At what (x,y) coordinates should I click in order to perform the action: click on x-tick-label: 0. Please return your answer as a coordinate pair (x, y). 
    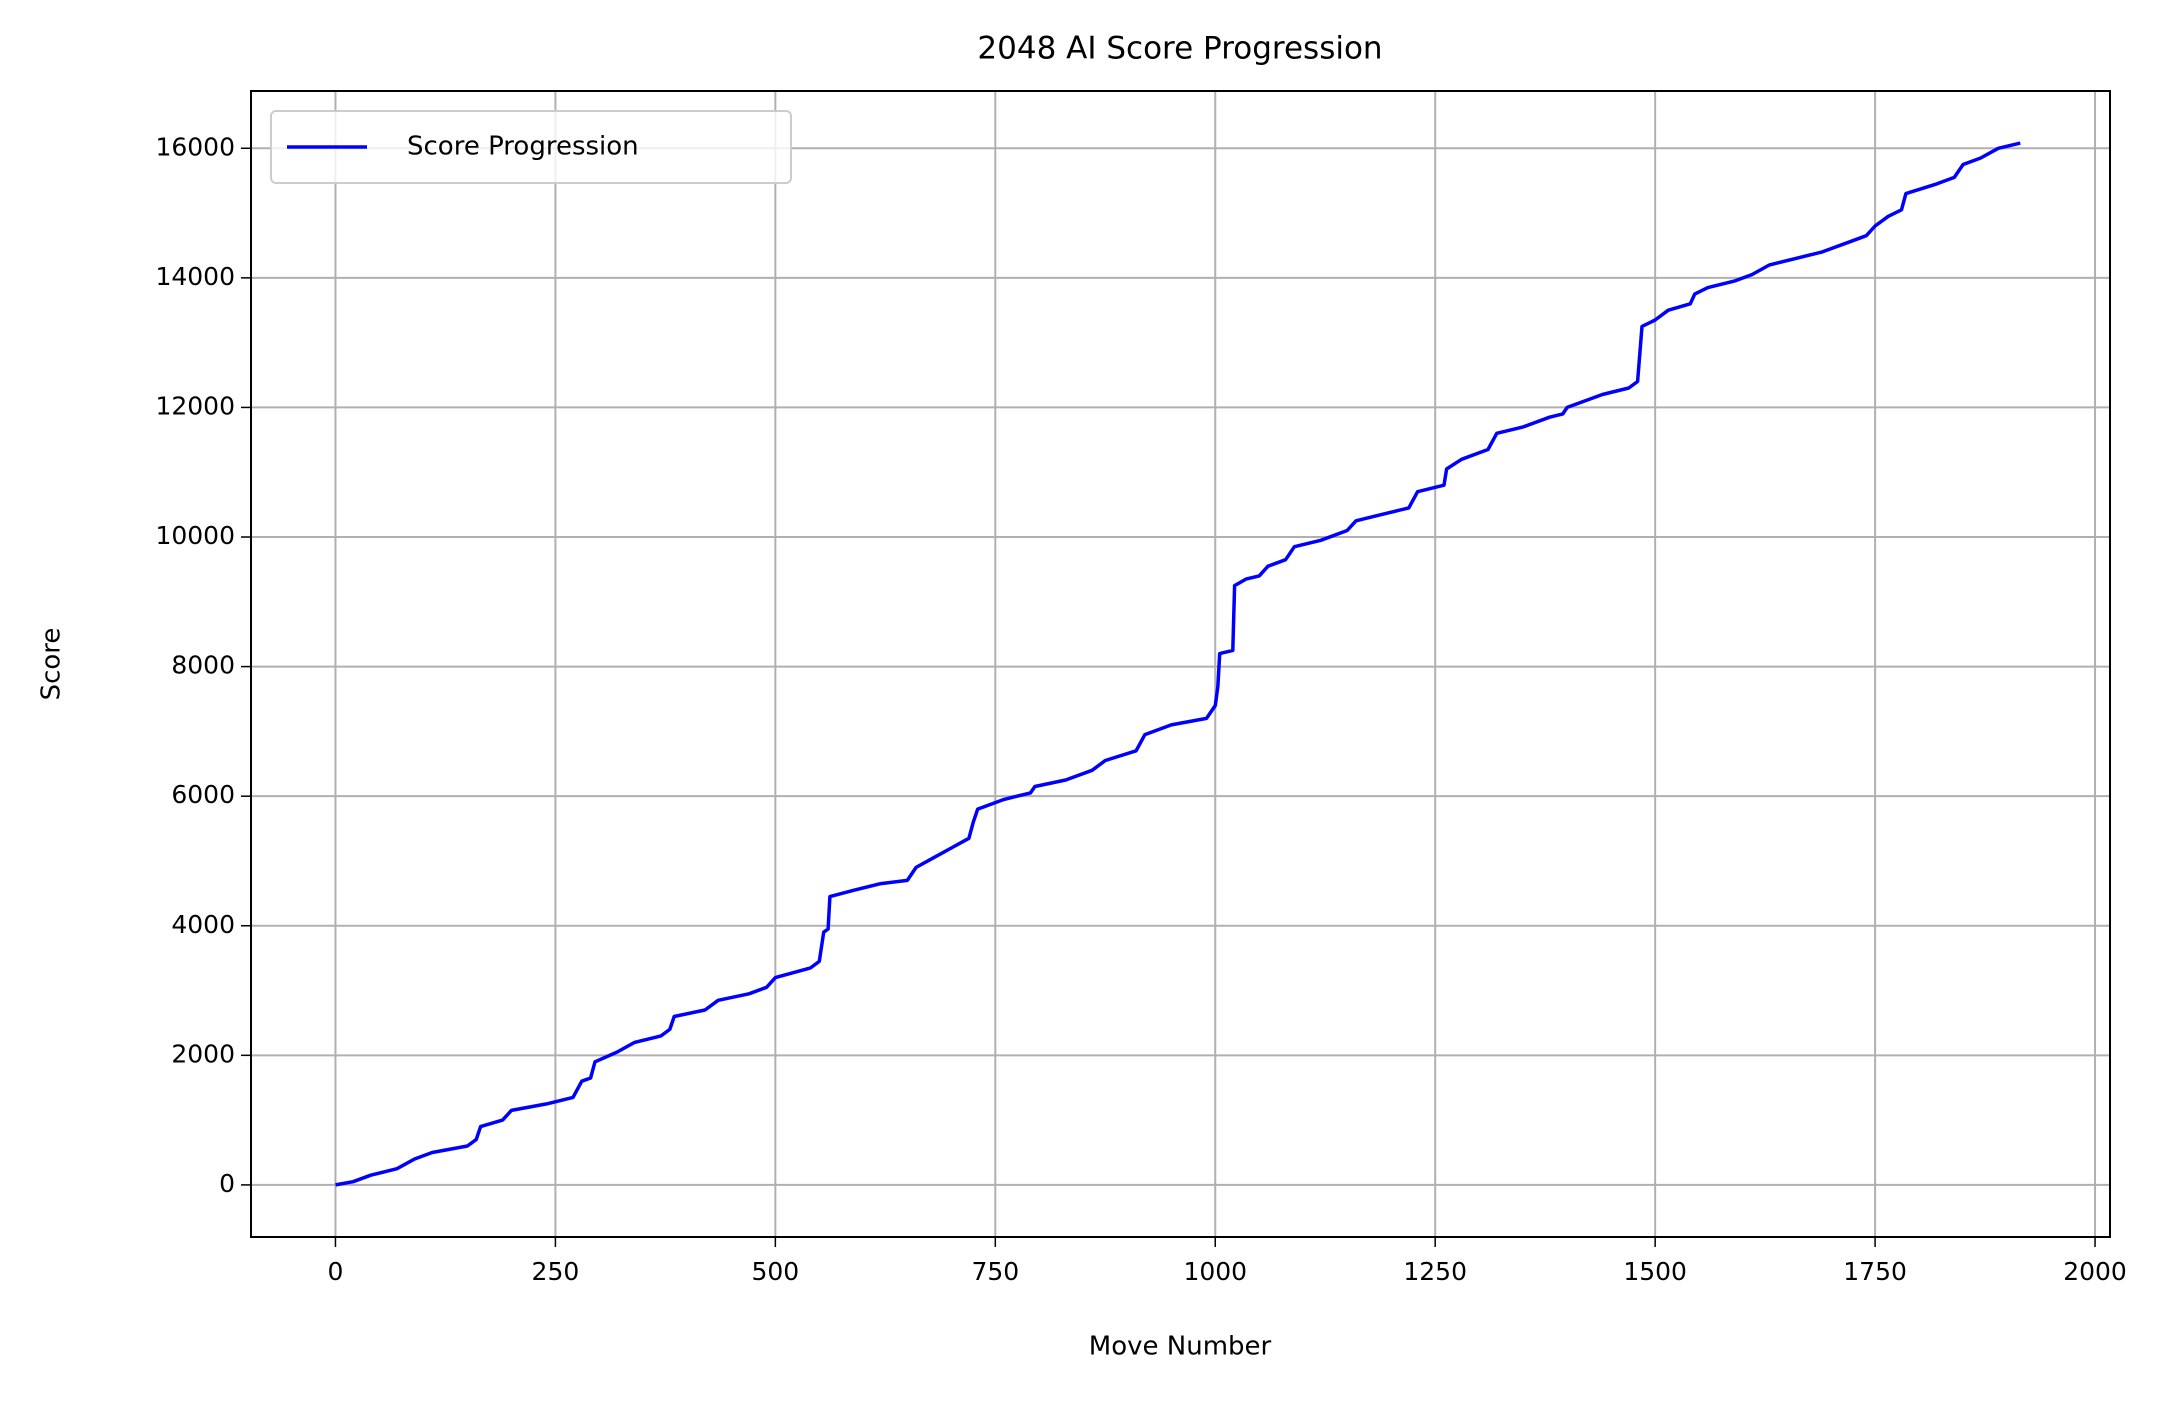
    Looking at the image, I should click on (336, 1271).